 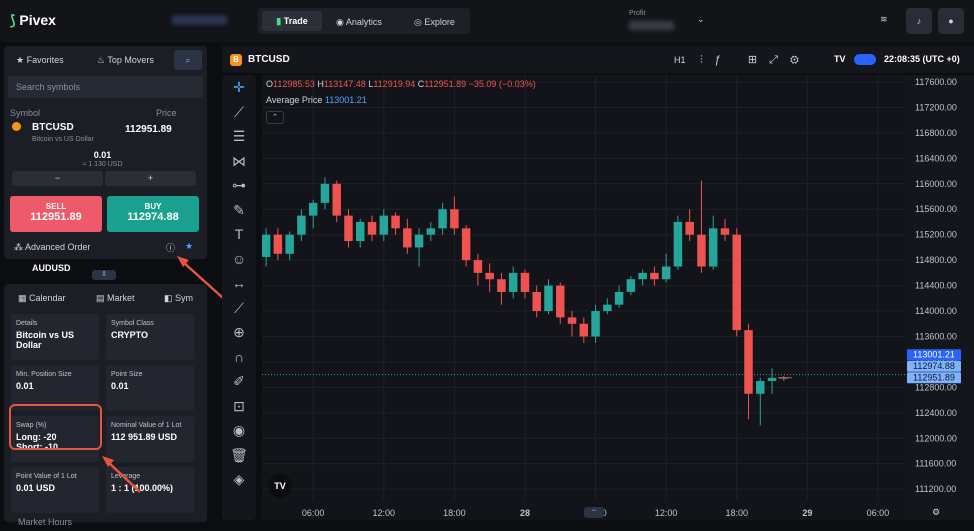 I want to click on x-tick-label: 29, so click(x=807, y=513).